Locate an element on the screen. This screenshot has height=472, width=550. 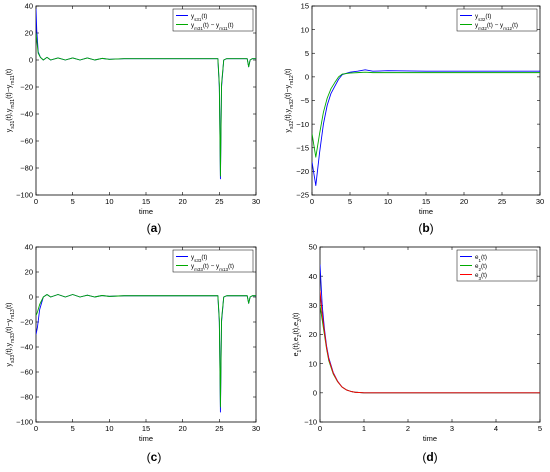
y-tick-label: −5 is located at coordinates (304, 100).